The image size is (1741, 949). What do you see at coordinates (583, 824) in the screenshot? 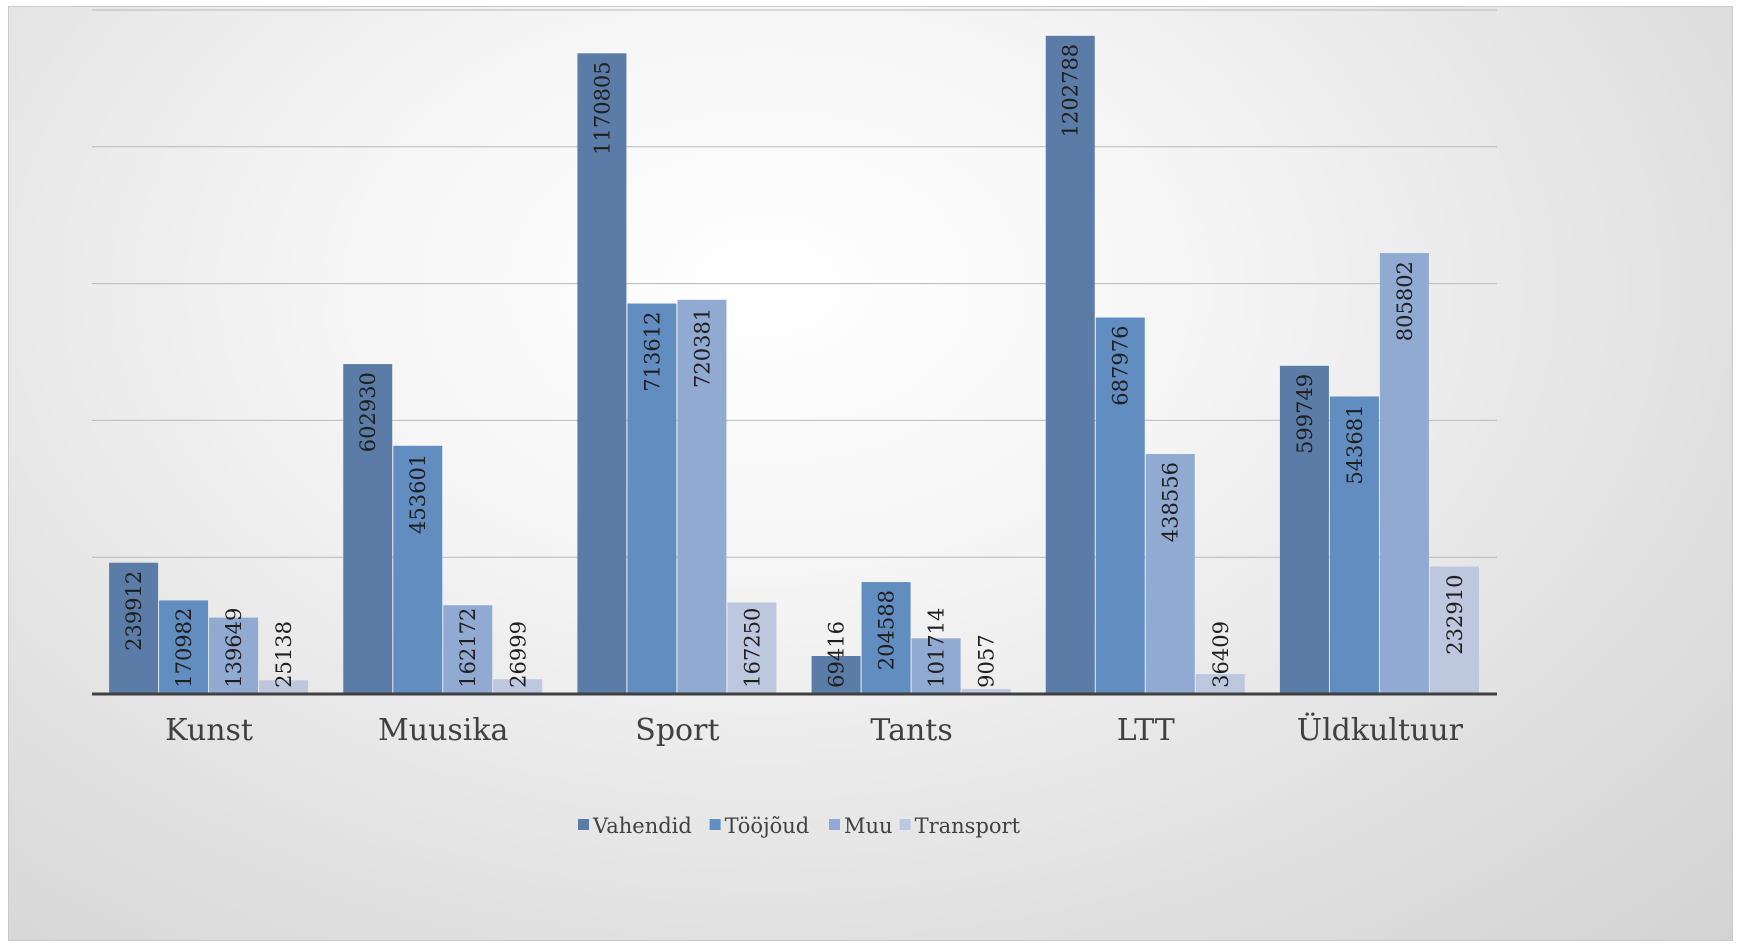
I see `legend-swatch-vahendid` at bounding box center [583, 824].